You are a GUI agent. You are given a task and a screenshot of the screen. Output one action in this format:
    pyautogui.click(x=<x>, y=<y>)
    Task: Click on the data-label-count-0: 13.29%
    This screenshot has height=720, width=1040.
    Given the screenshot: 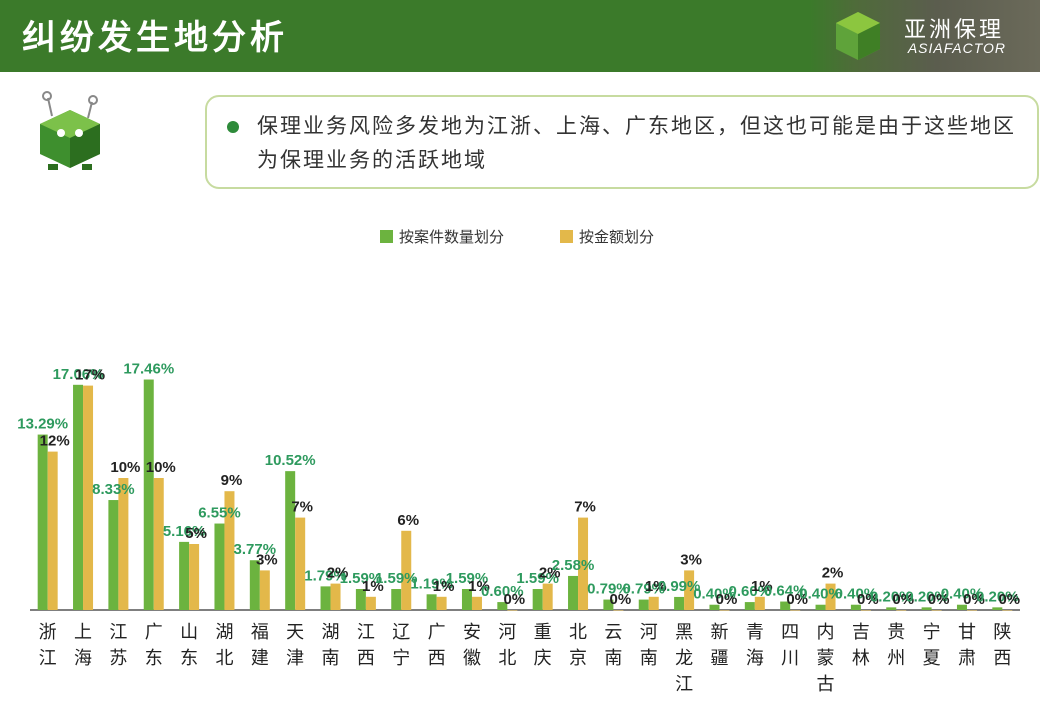 What is the action you would take?
    pyautogui.click(x=42, y=424)
    